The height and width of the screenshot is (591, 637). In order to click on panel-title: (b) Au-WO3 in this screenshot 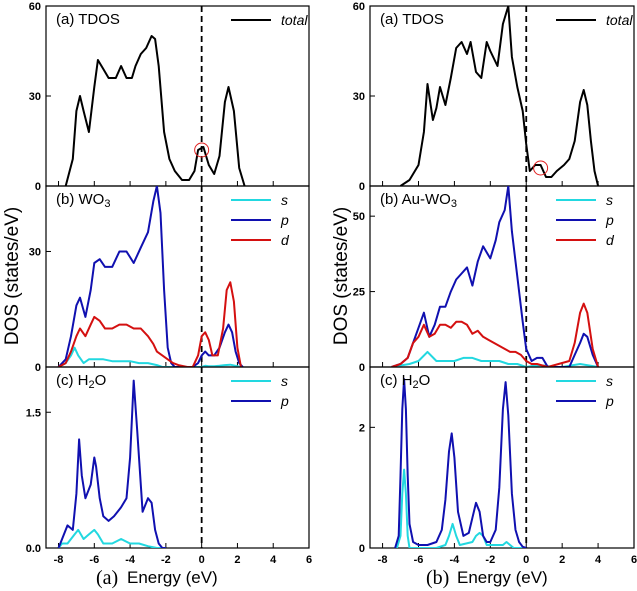, I will do `click(418, 200)`.